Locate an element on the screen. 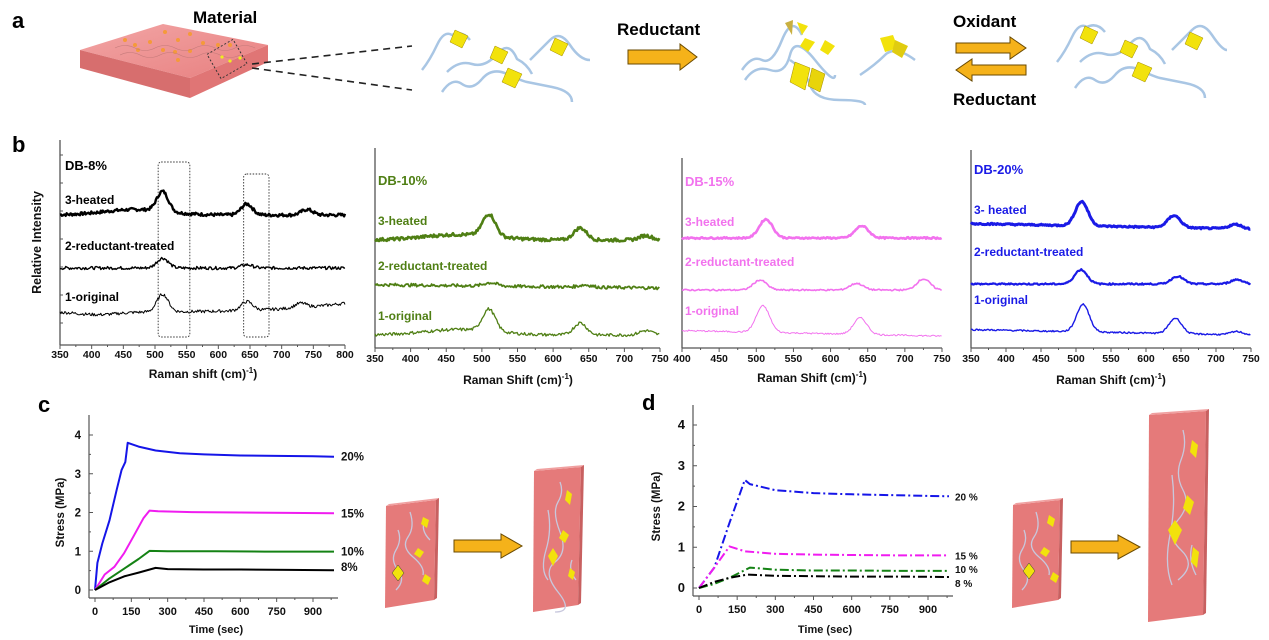 The image size is (1269, 640). reductant-arrow is located at coordinates (662, 57).